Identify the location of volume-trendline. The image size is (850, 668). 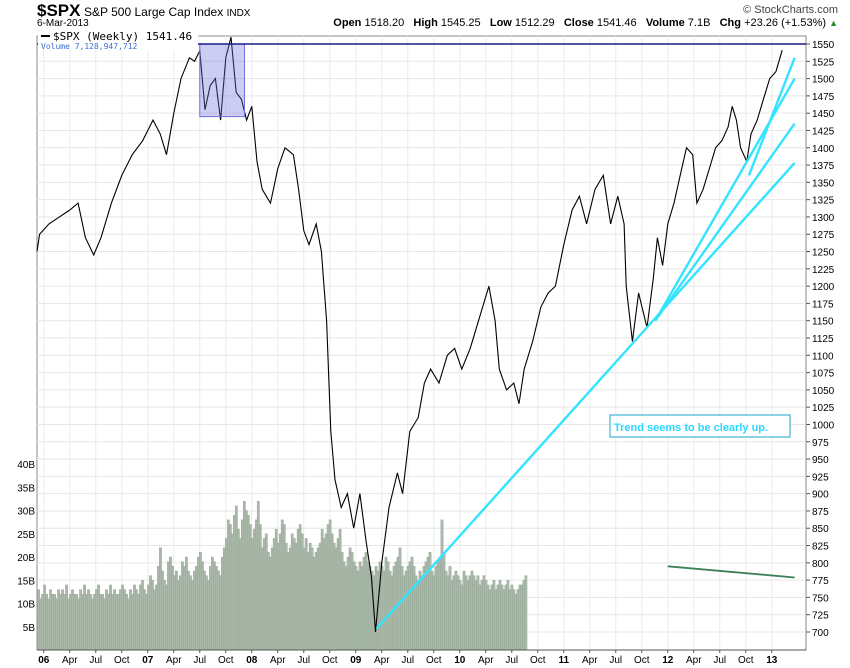
(731, 572).